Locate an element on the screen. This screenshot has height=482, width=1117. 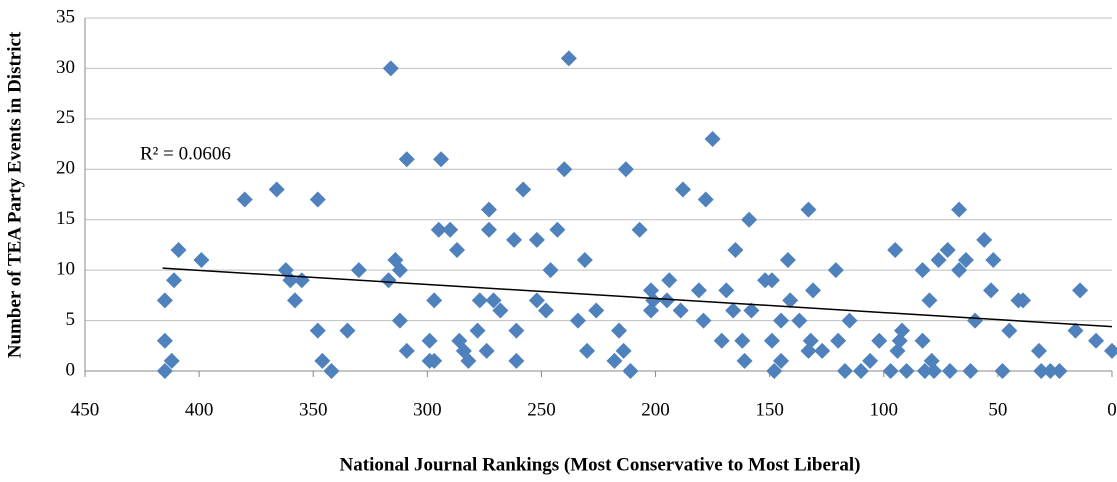
y-tick-label: 10 is located at coordinates (65, 269).